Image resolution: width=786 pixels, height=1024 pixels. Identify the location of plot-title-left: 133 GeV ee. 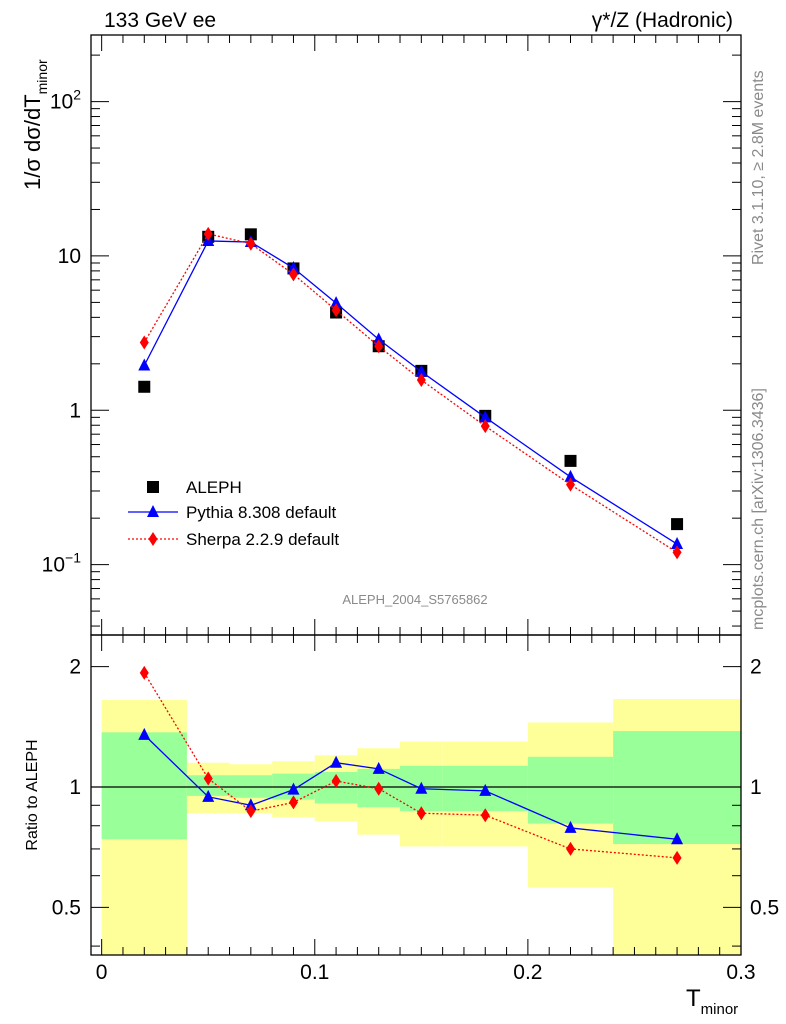
(160, 20).